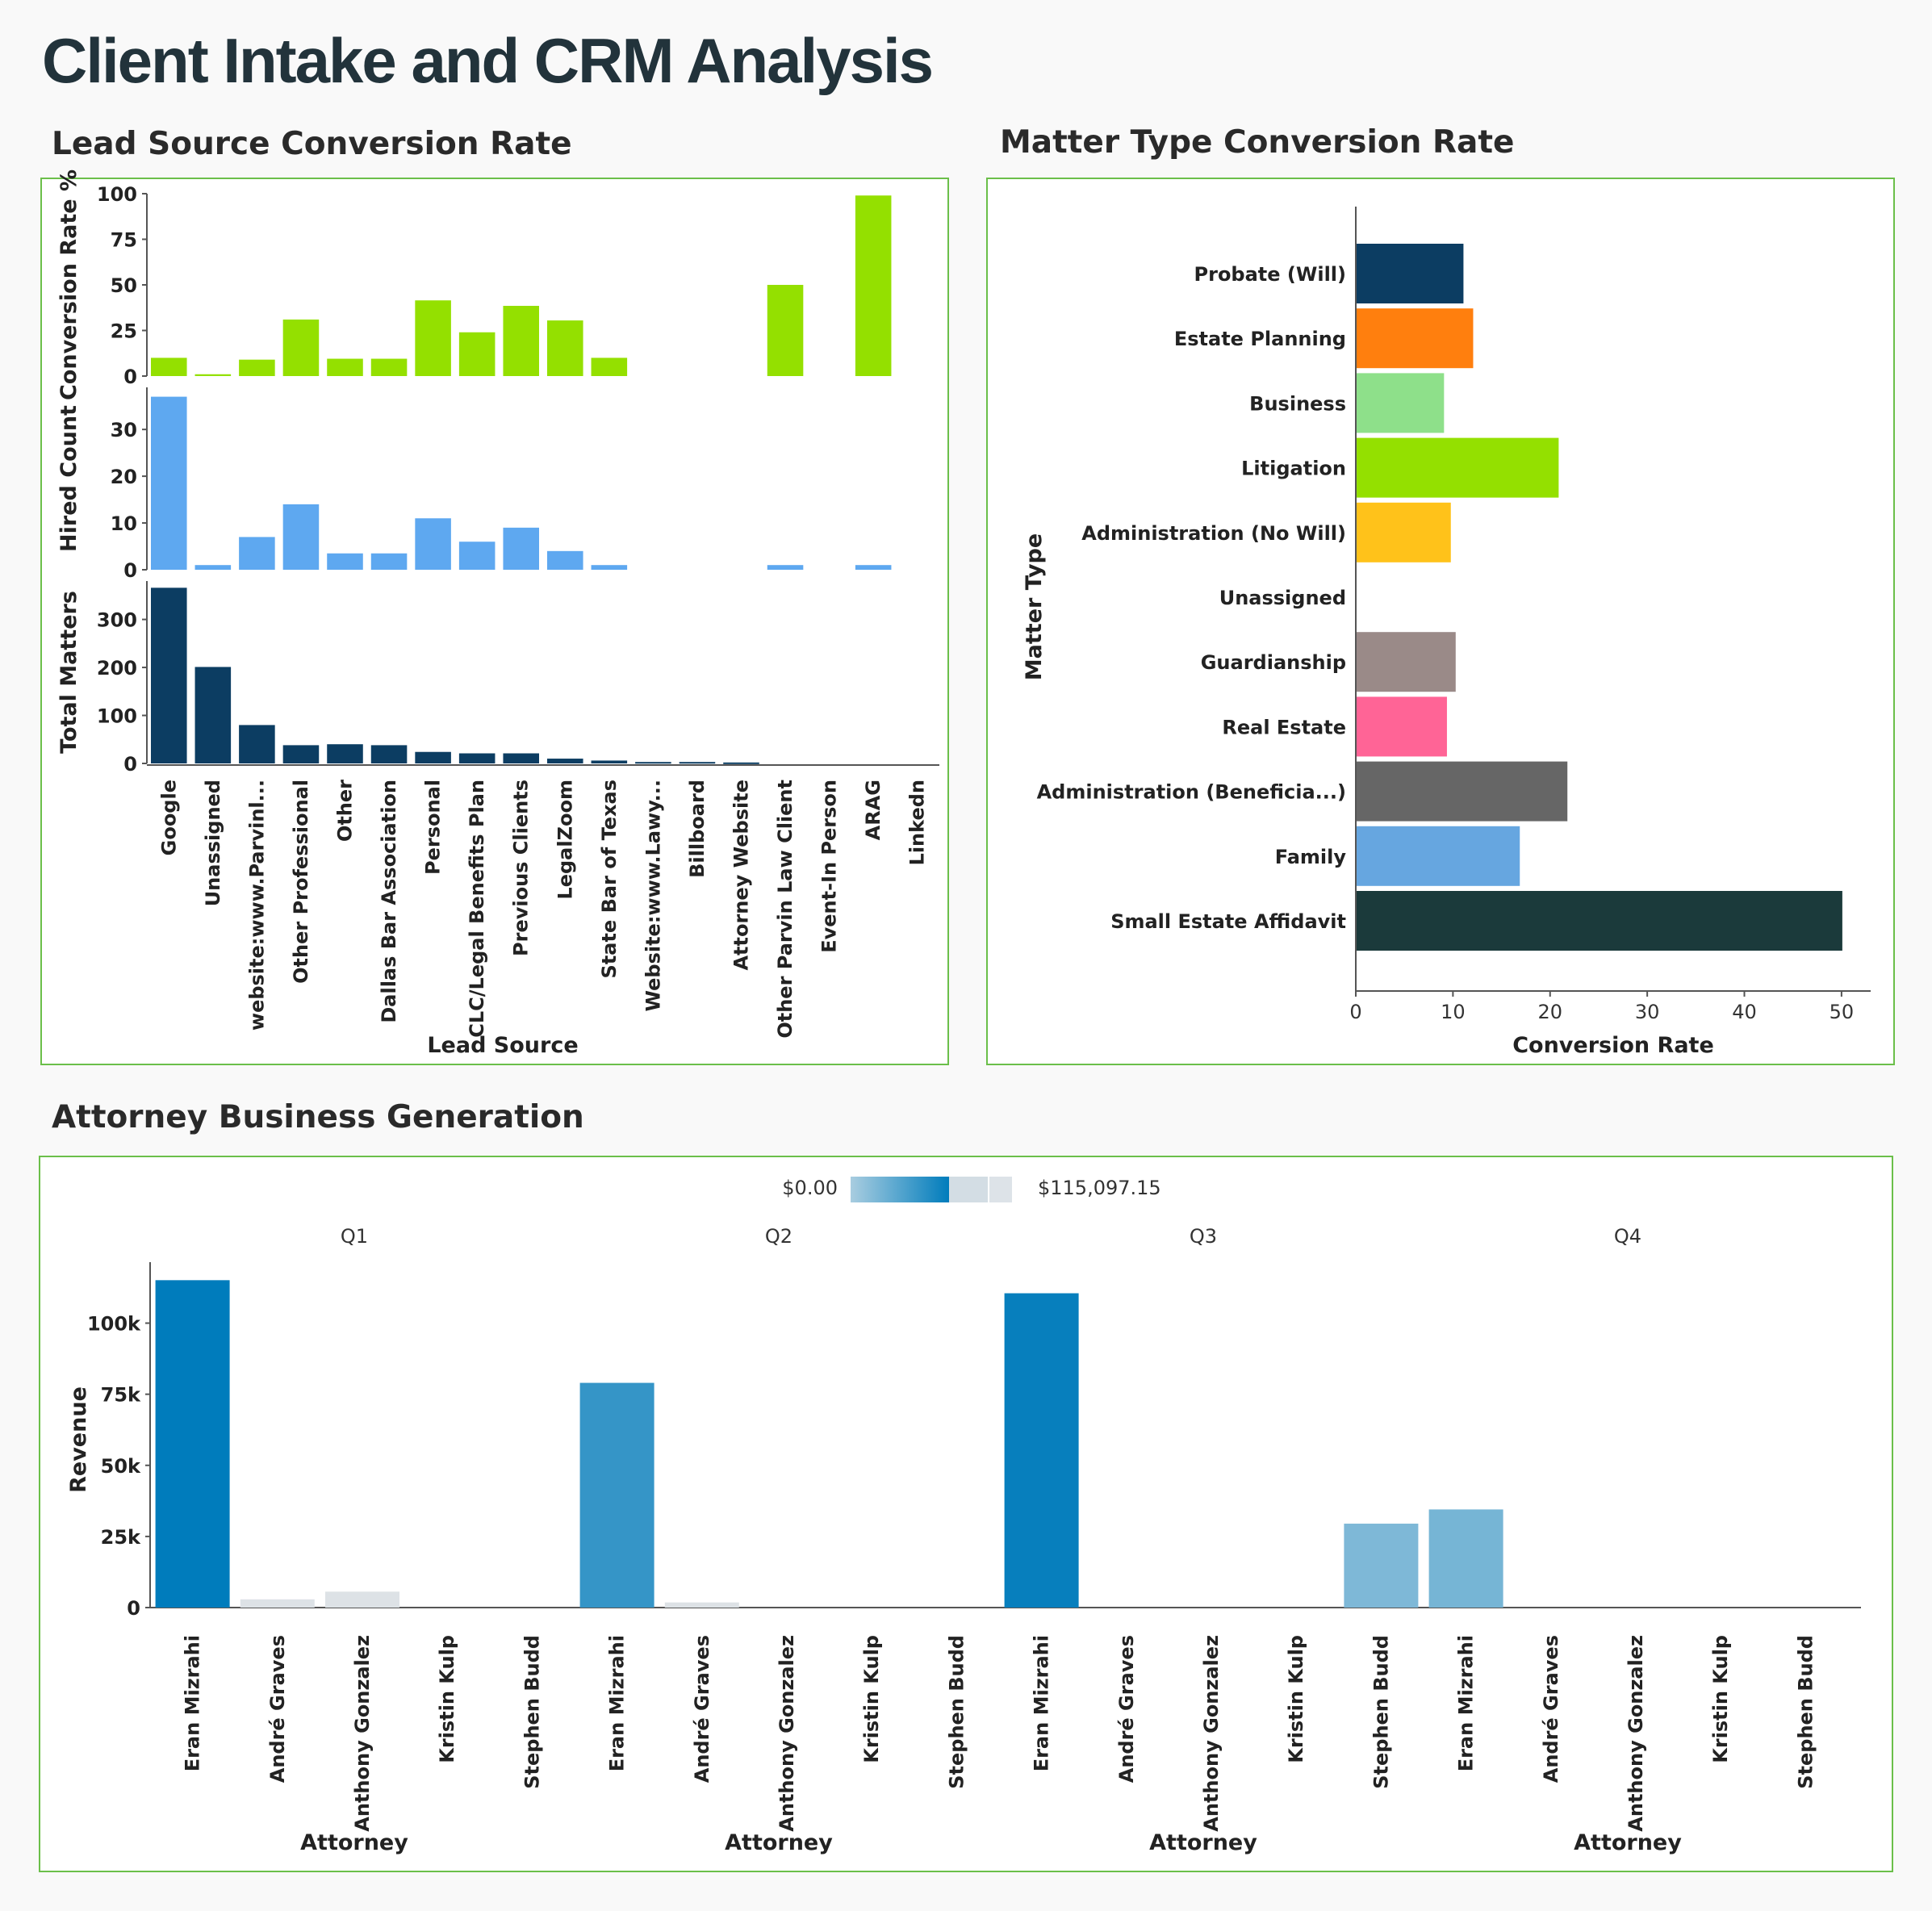 The height and width of the screenshot is (1911, 1932). What do you see at coordinates (1627, 1236) in the screenshot?
I see `revenue-facet-label-q4: Q4` at bounding box center [1627, 1236].